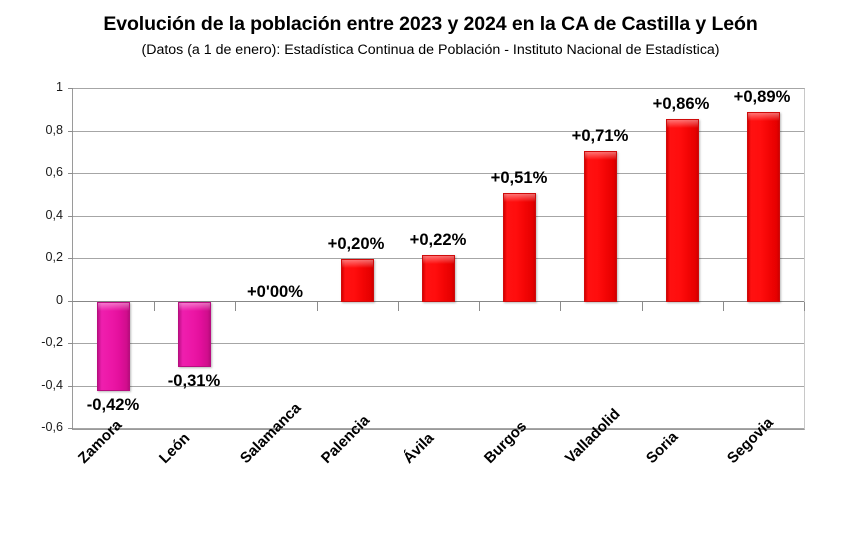 The image size is (861, 543). I want to click on data-label: +0,51%, so click(519, 178).